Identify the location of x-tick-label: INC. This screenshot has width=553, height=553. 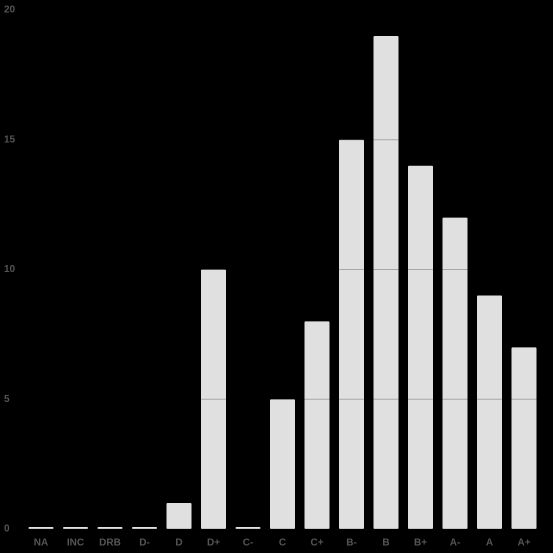
(75, 543).